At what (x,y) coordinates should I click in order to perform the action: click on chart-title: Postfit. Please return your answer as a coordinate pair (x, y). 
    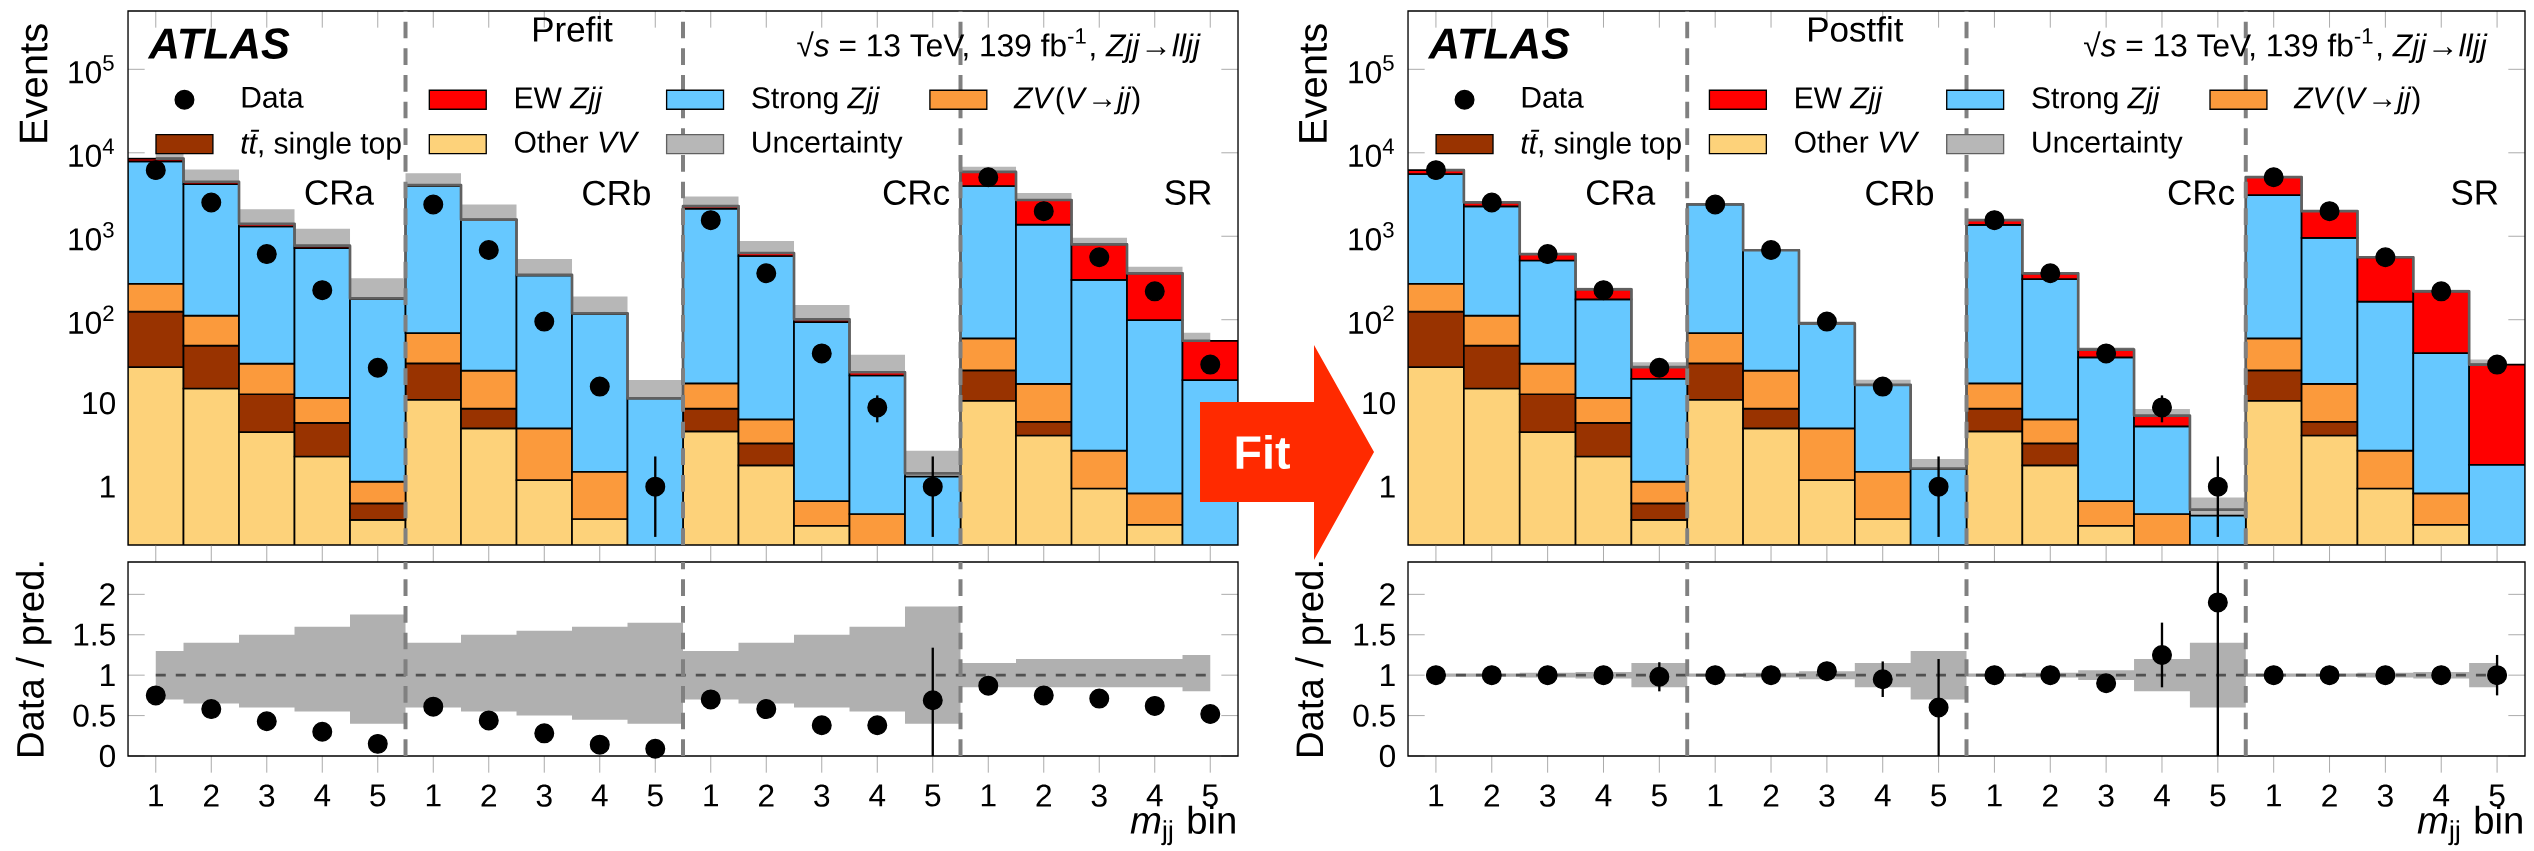
    Looking at the image, I should click on (1856, 29).